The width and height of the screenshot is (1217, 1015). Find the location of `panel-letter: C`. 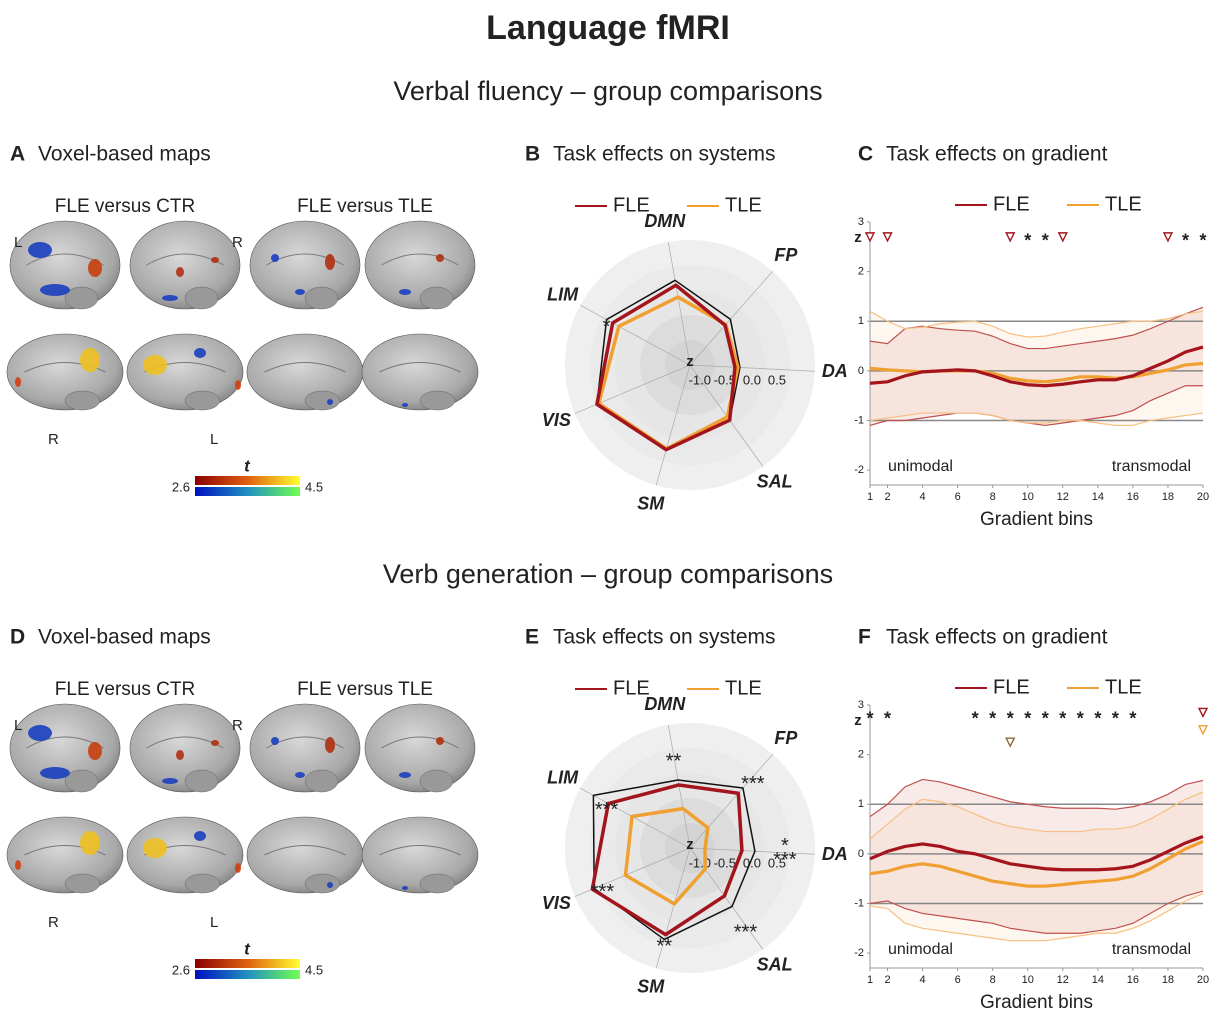

panel-letter: C is located at coordinates (865, 154).